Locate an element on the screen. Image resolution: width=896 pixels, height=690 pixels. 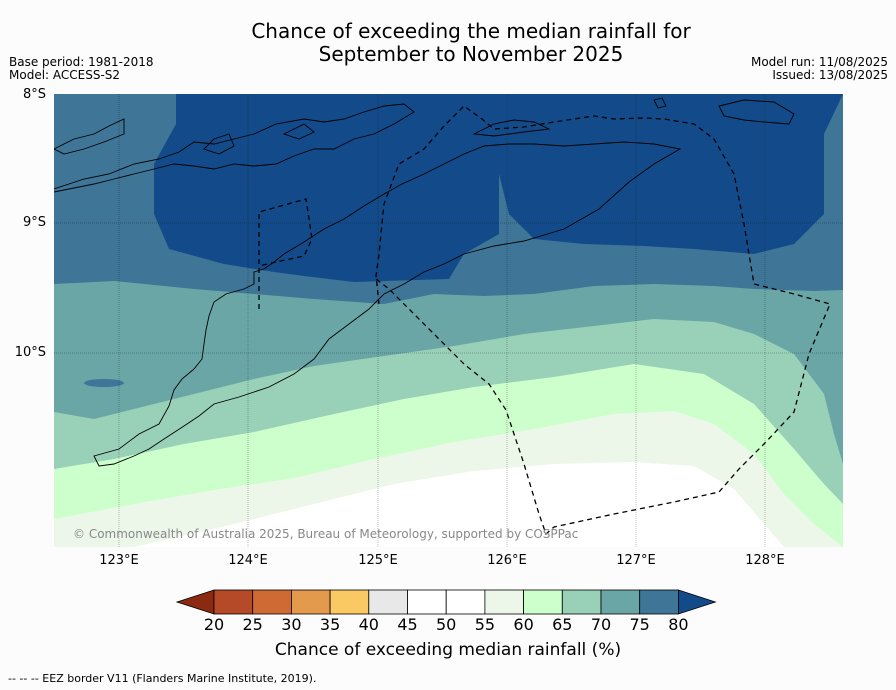
lat-label-8: 8°S is located at coordinates (34, 94).